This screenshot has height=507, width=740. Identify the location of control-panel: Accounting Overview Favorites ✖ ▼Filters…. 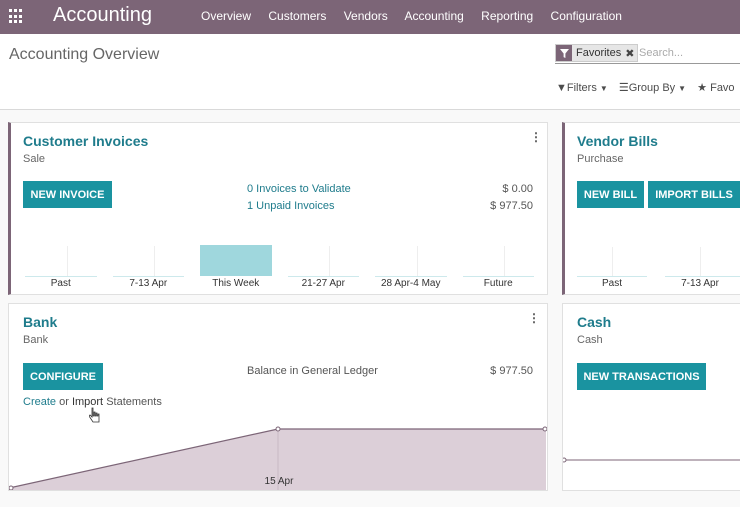
(370, 72).